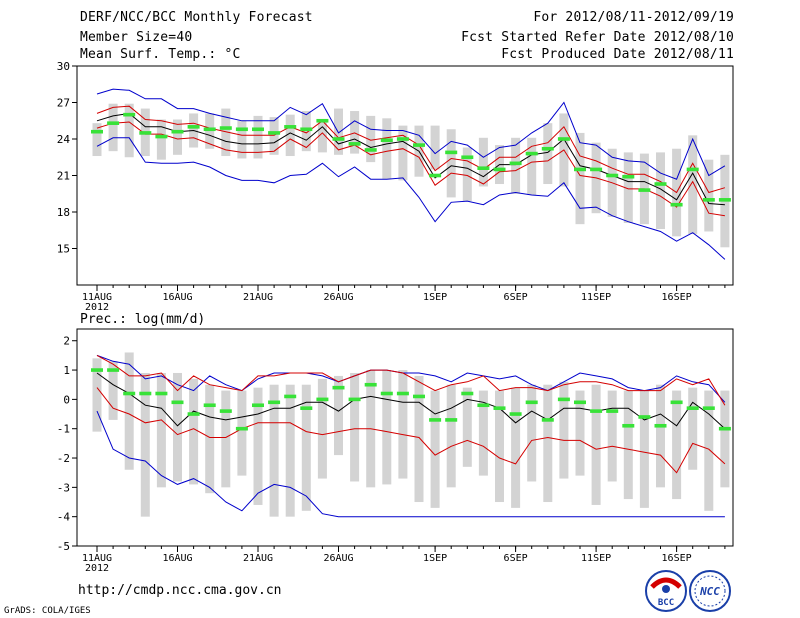 Image resolution: width=800 pixels, height=618 pixels. Describe the element at coordinates (64, 517) in the screenshot. I see `prec-y-tick-label: -4` at that location.